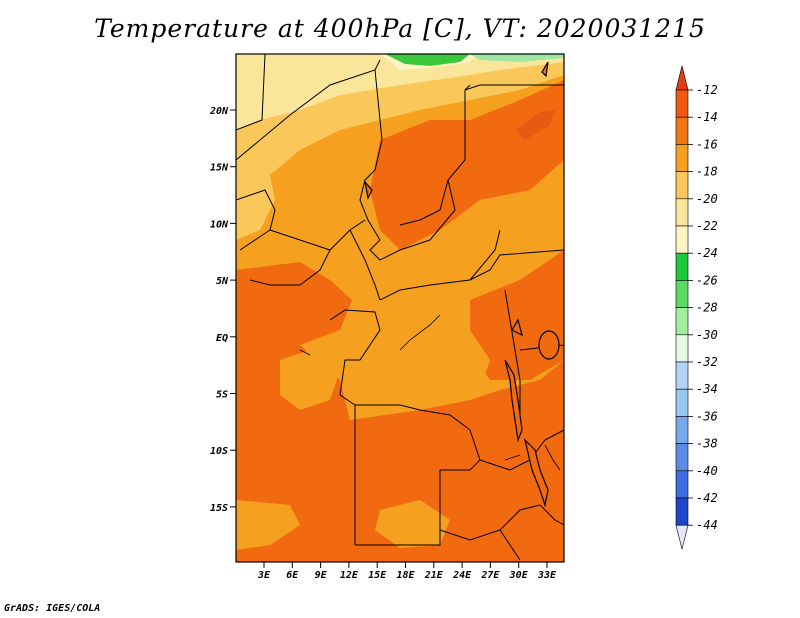  Describe the element at coordinates (707, 117) in the screenshot. I see `colorbar-label: -14` at that location.